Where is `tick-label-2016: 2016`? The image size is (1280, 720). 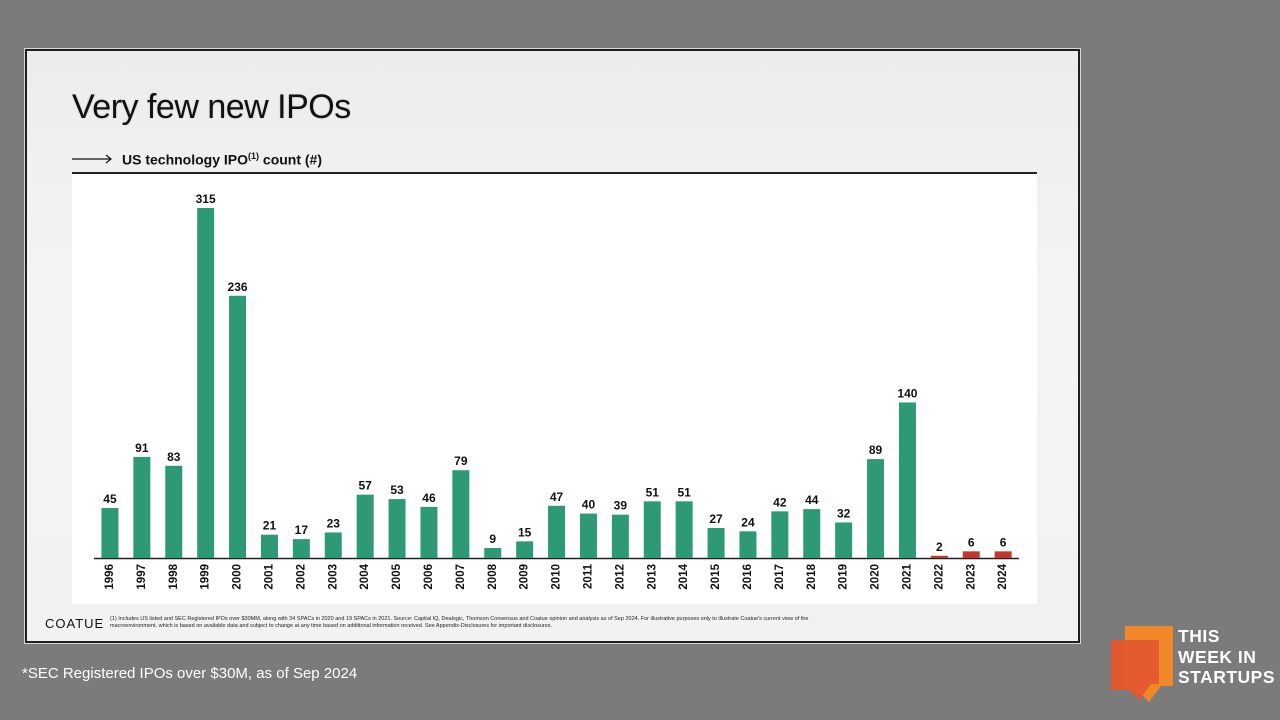 tick-label-2016: 2016 is located at coordinates (748, 577).